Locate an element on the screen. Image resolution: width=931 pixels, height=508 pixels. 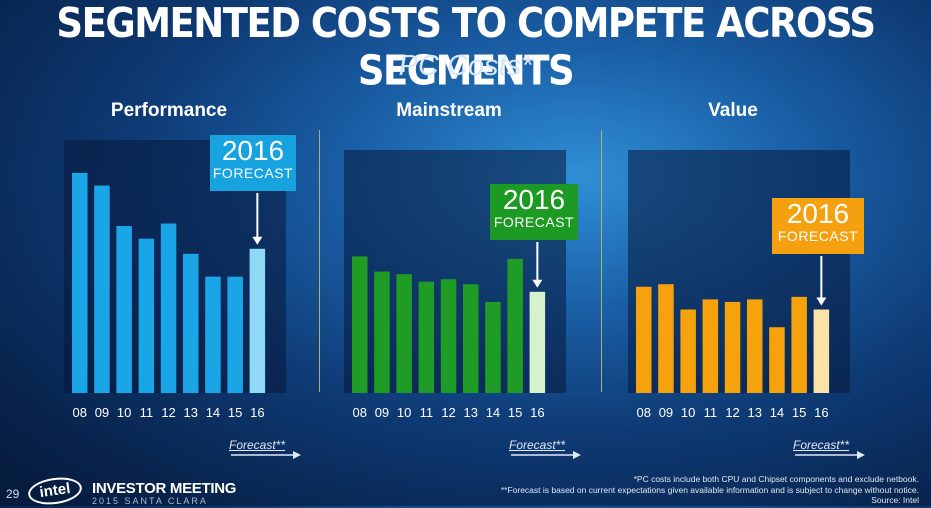
chart-title: Mainstream is located at coordinates (449, 110).